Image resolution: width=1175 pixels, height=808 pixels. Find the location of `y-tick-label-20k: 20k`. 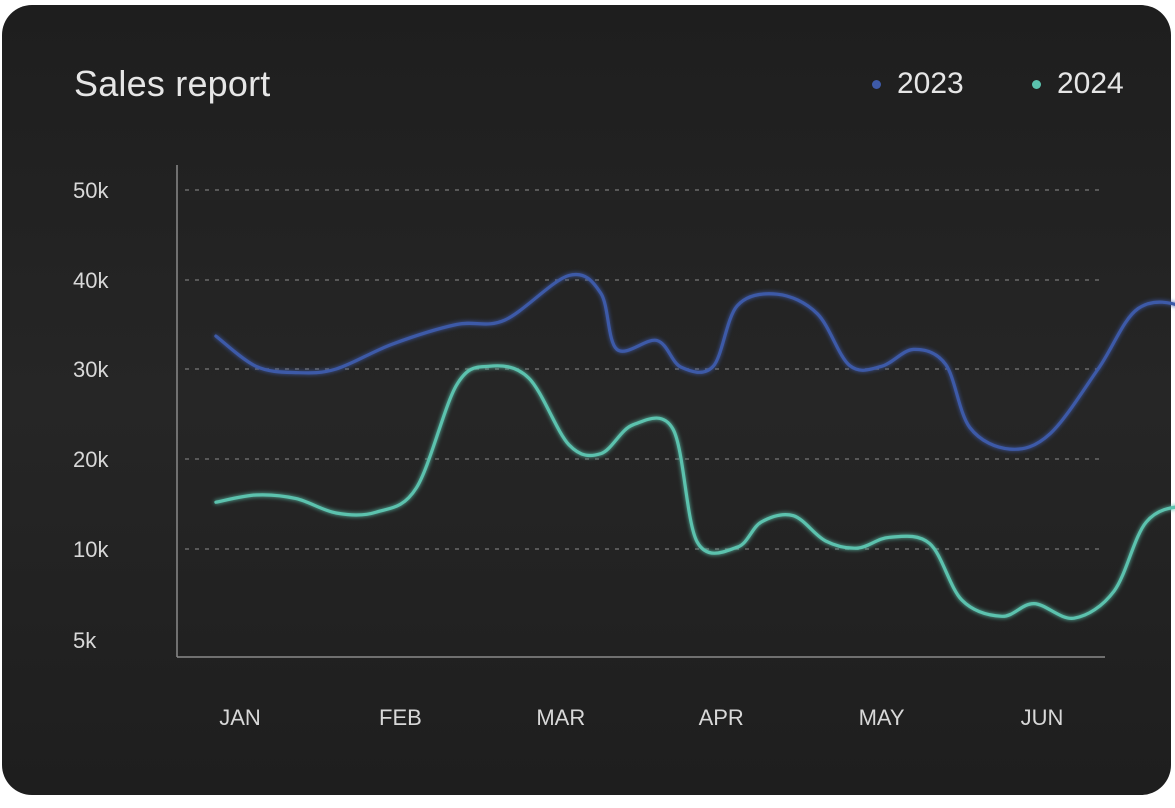

y-tick-label-20k: 20k is located at coordinates (91, 459).